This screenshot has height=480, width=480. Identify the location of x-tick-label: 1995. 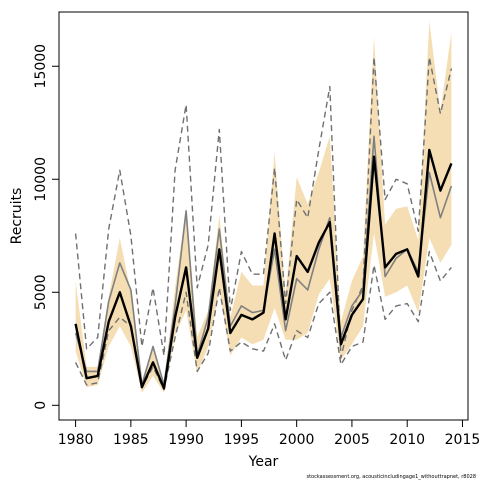
(242, 440).